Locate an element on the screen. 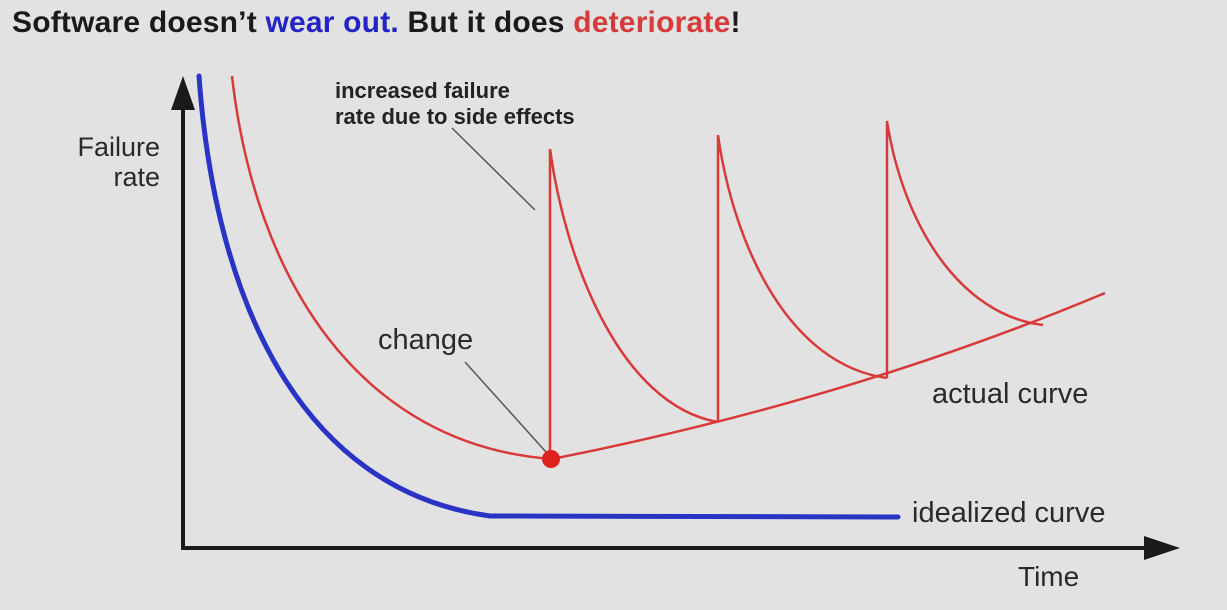 Image resolution: width=1227 pixels, height=610 pixels. title-part-1: Software doesn’t is located at coordinates (139, 22).